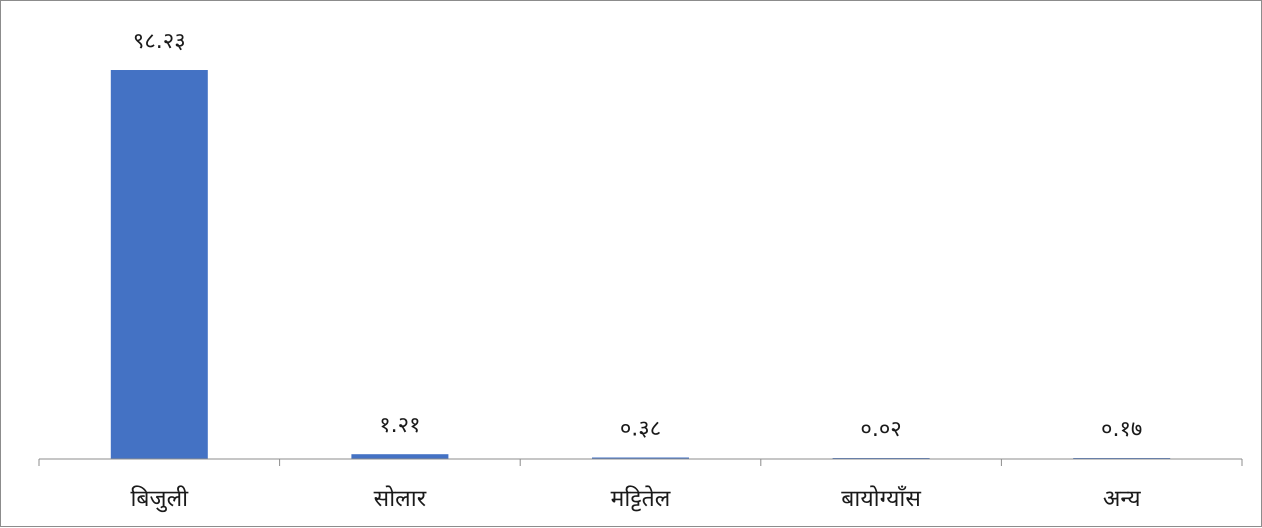 The width and height of the screenshot is (1262, 528). Describe the element at coordinates (881, 498) in the screenshot. I see `category-label: बायोग्याँस` at that location.